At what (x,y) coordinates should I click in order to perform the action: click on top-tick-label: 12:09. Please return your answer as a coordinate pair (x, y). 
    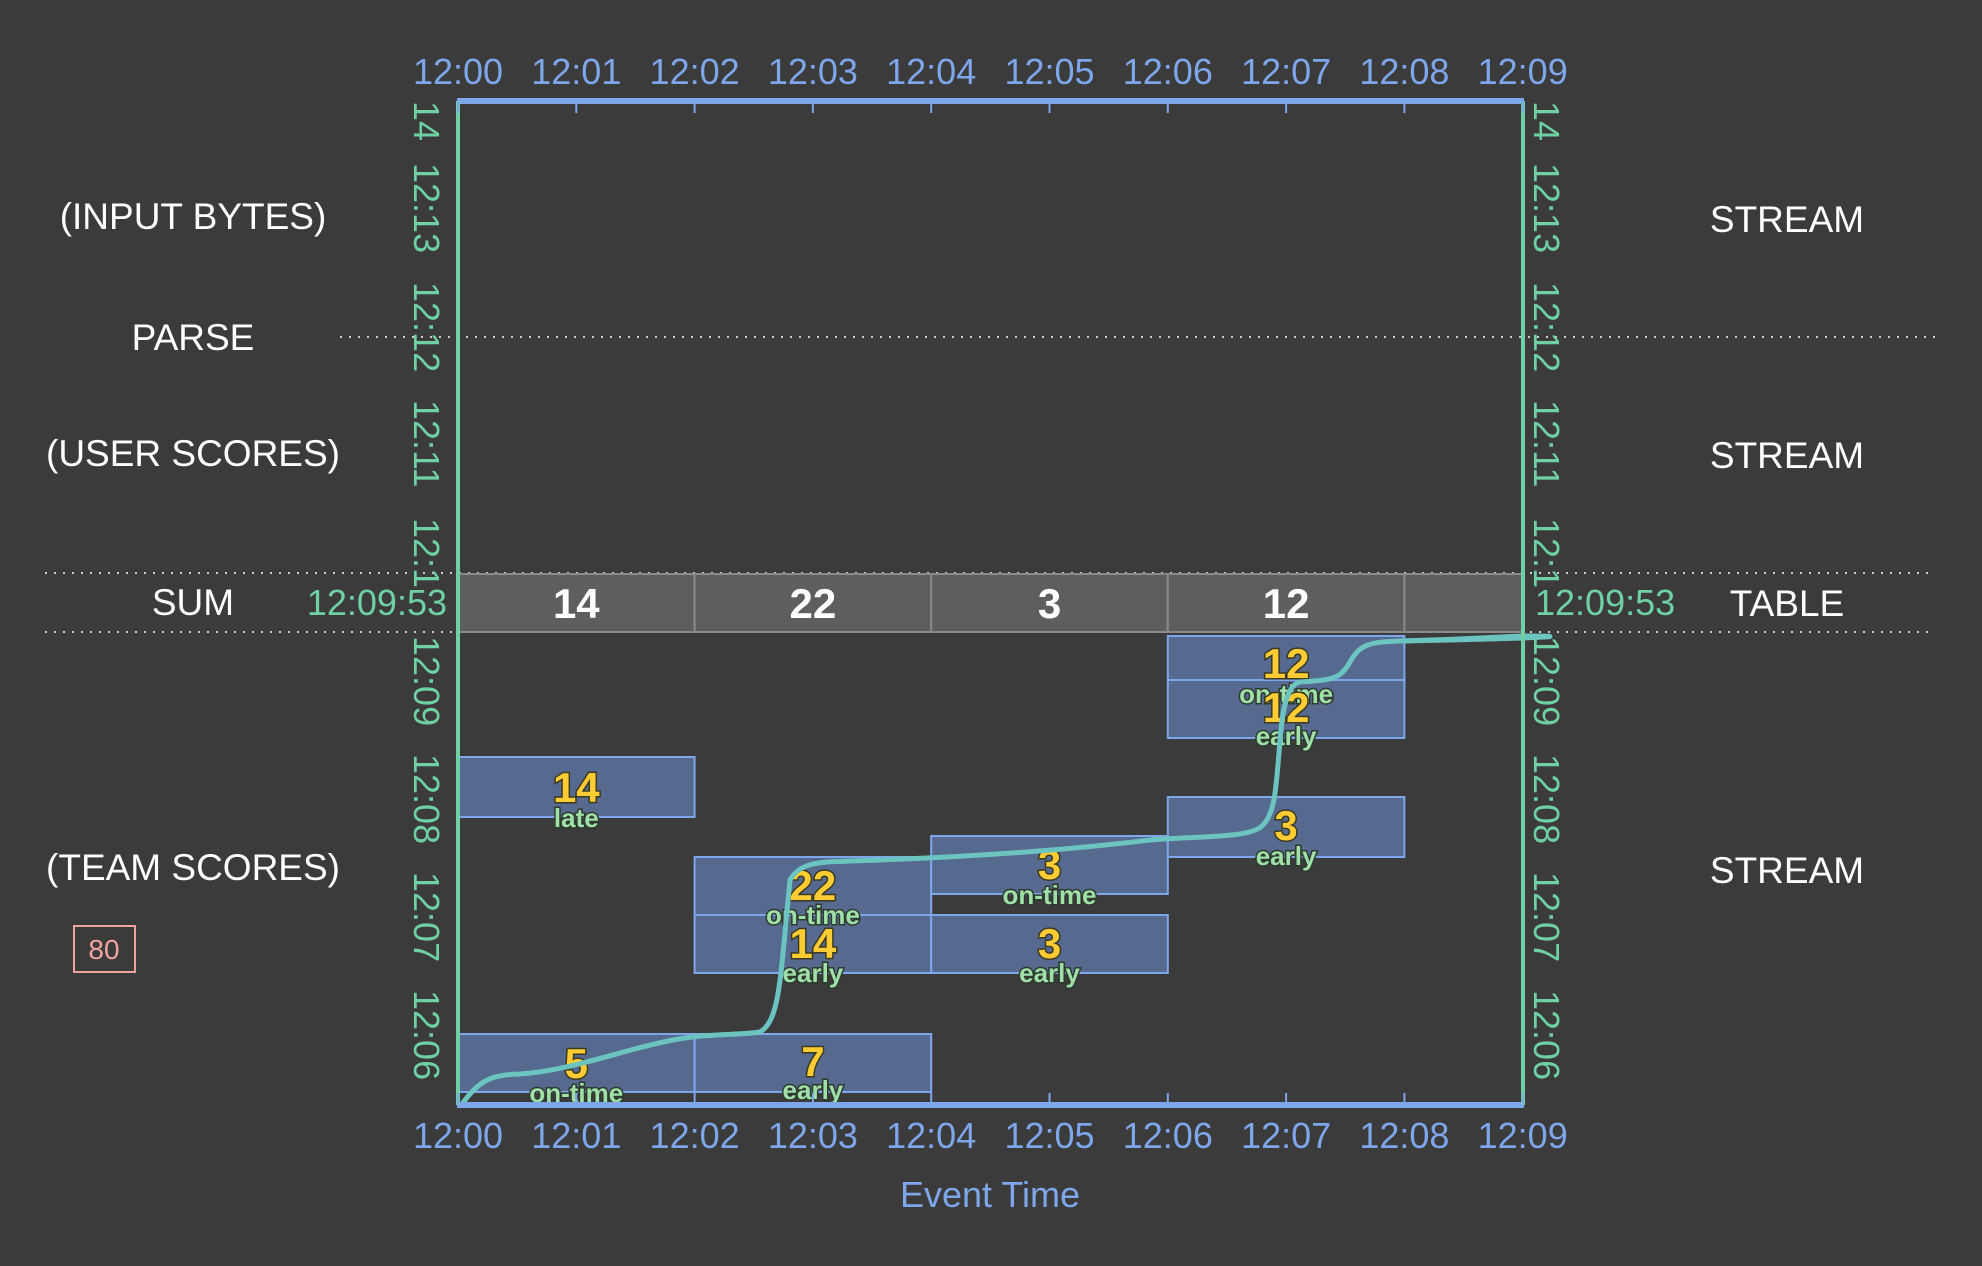
    Looking at the image, I should click on (1523, 71).